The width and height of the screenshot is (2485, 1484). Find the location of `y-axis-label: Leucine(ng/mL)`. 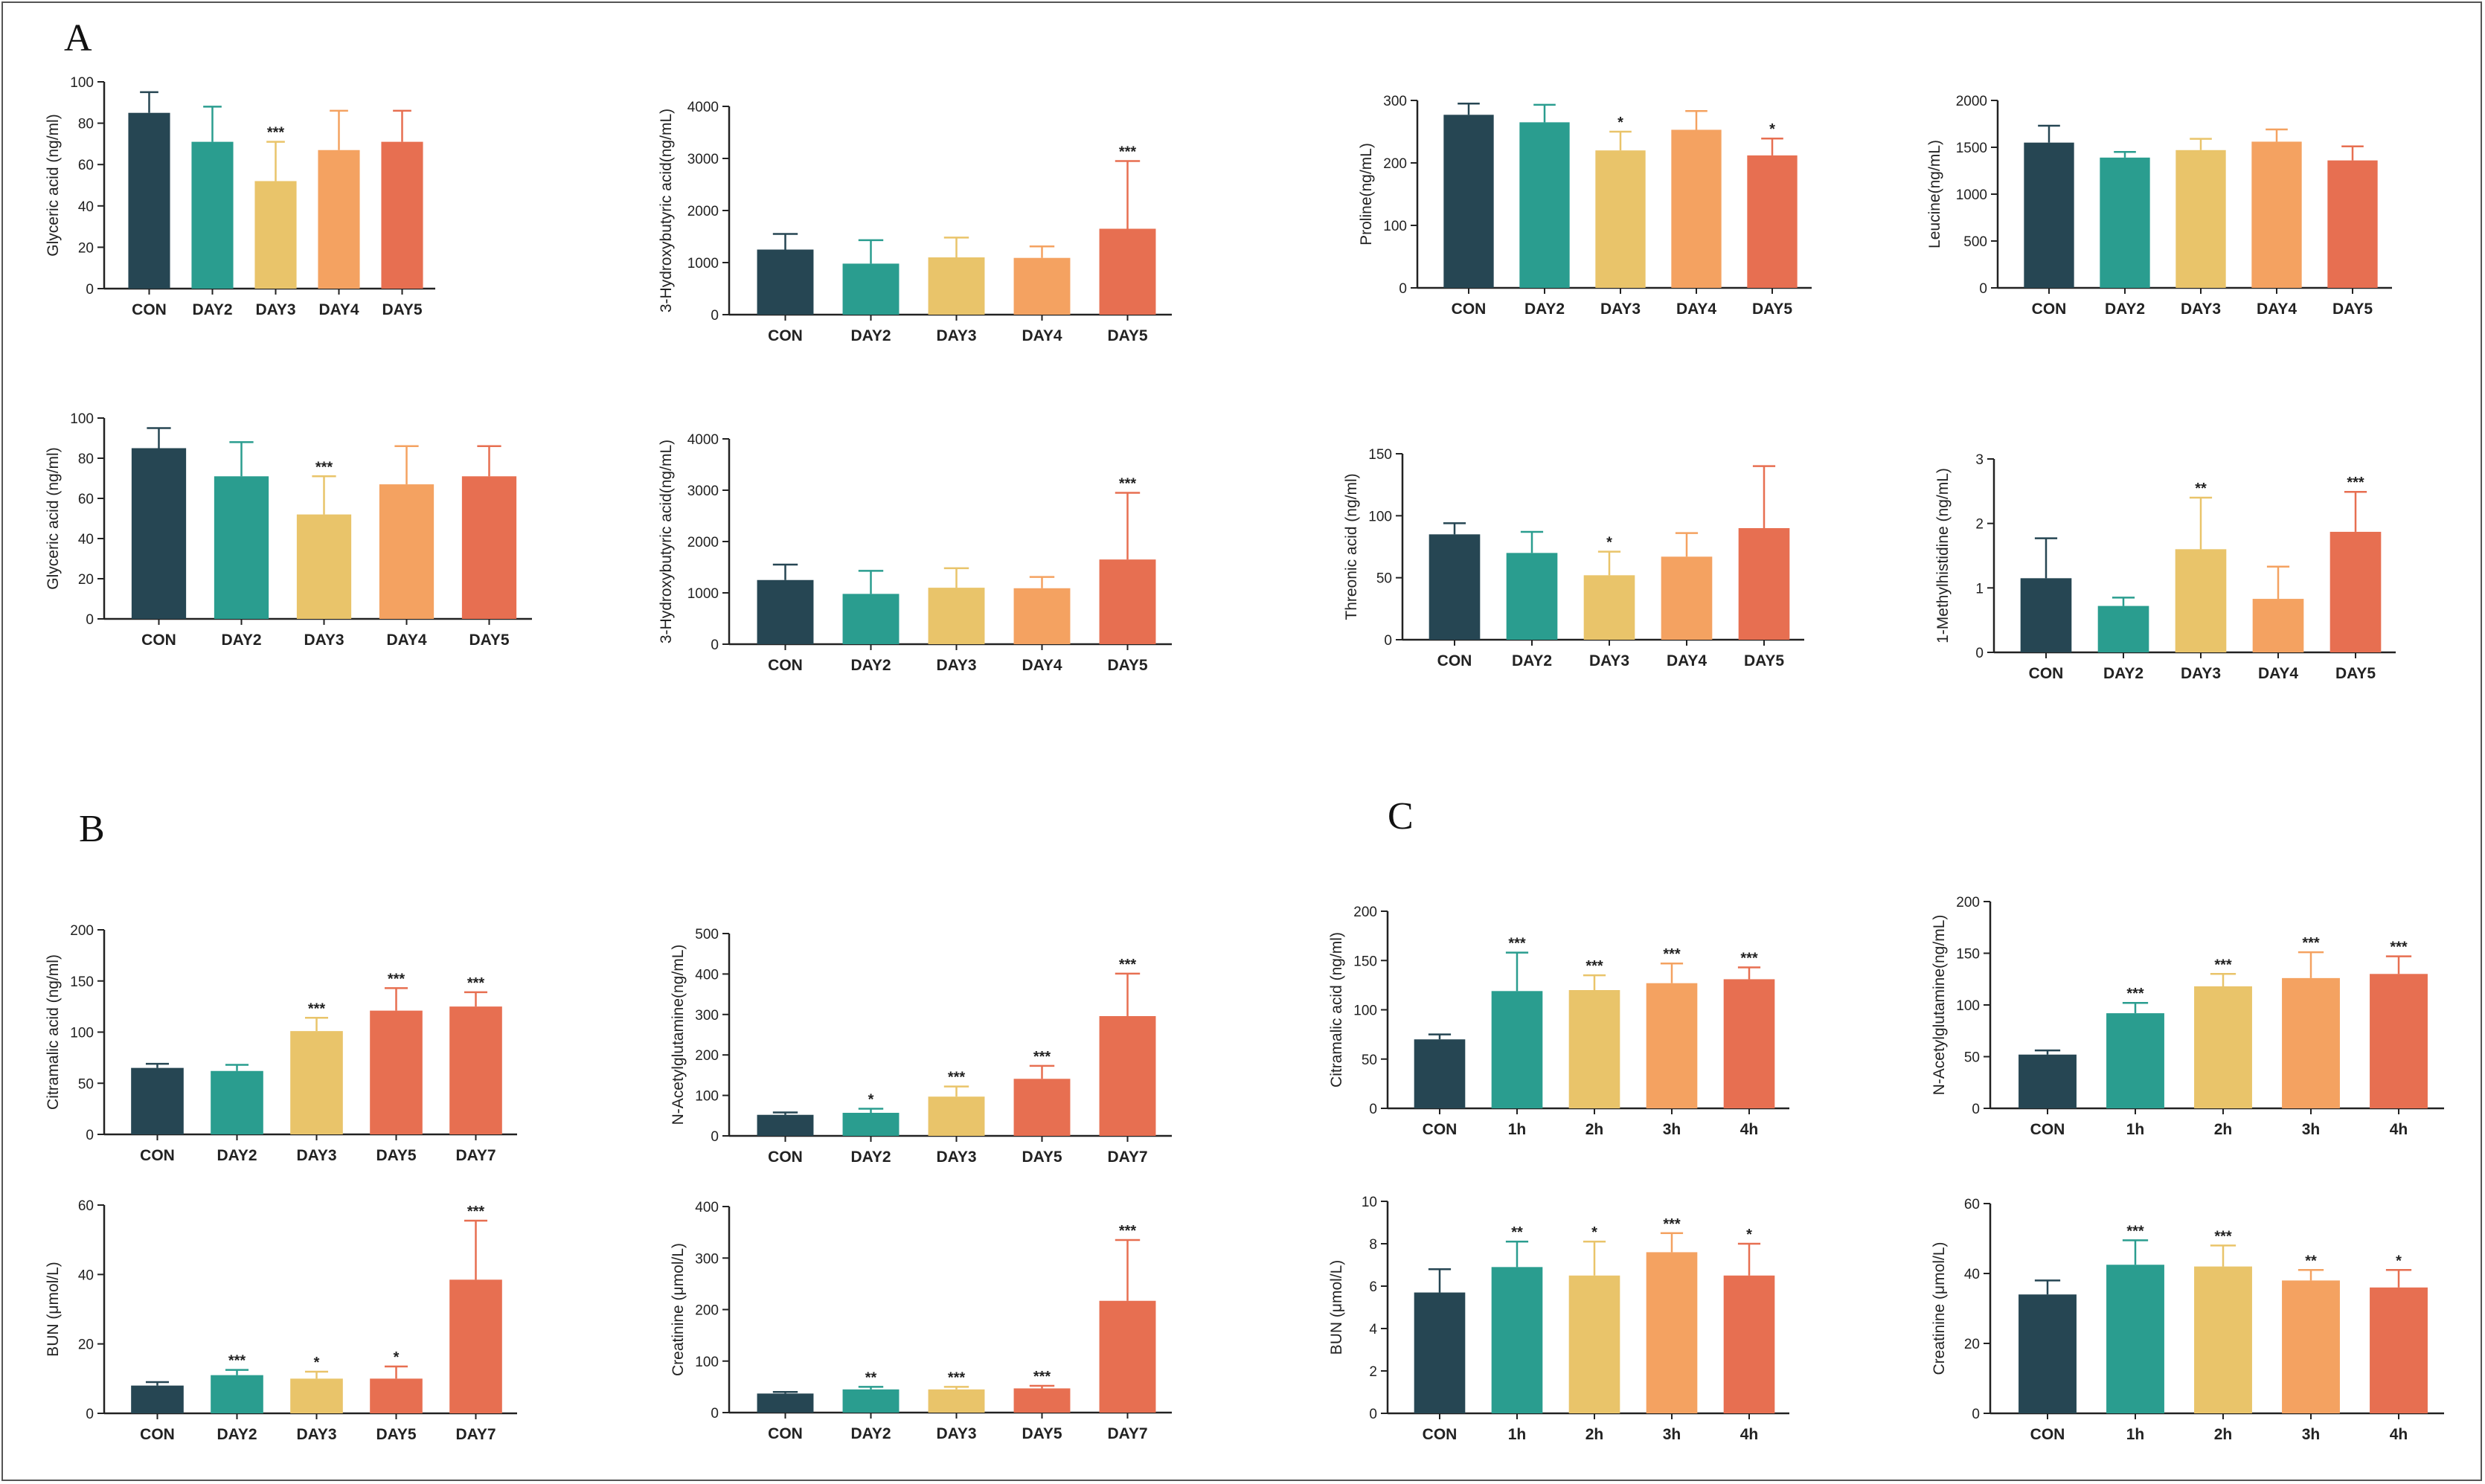

y-axis-label: Leucine(ng/mL) is located at coordinates (1934, 194).